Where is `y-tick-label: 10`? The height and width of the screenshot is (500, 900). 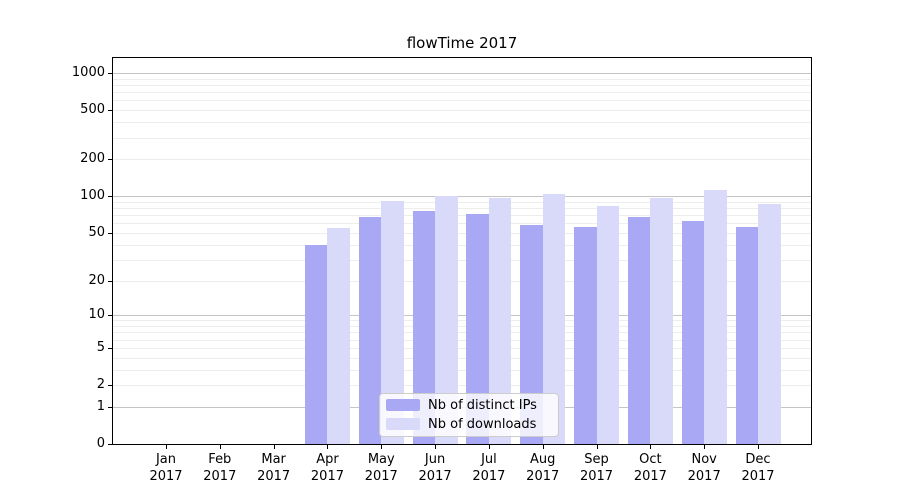 y-tick-label: 10 is located at coordinates (96, 315).